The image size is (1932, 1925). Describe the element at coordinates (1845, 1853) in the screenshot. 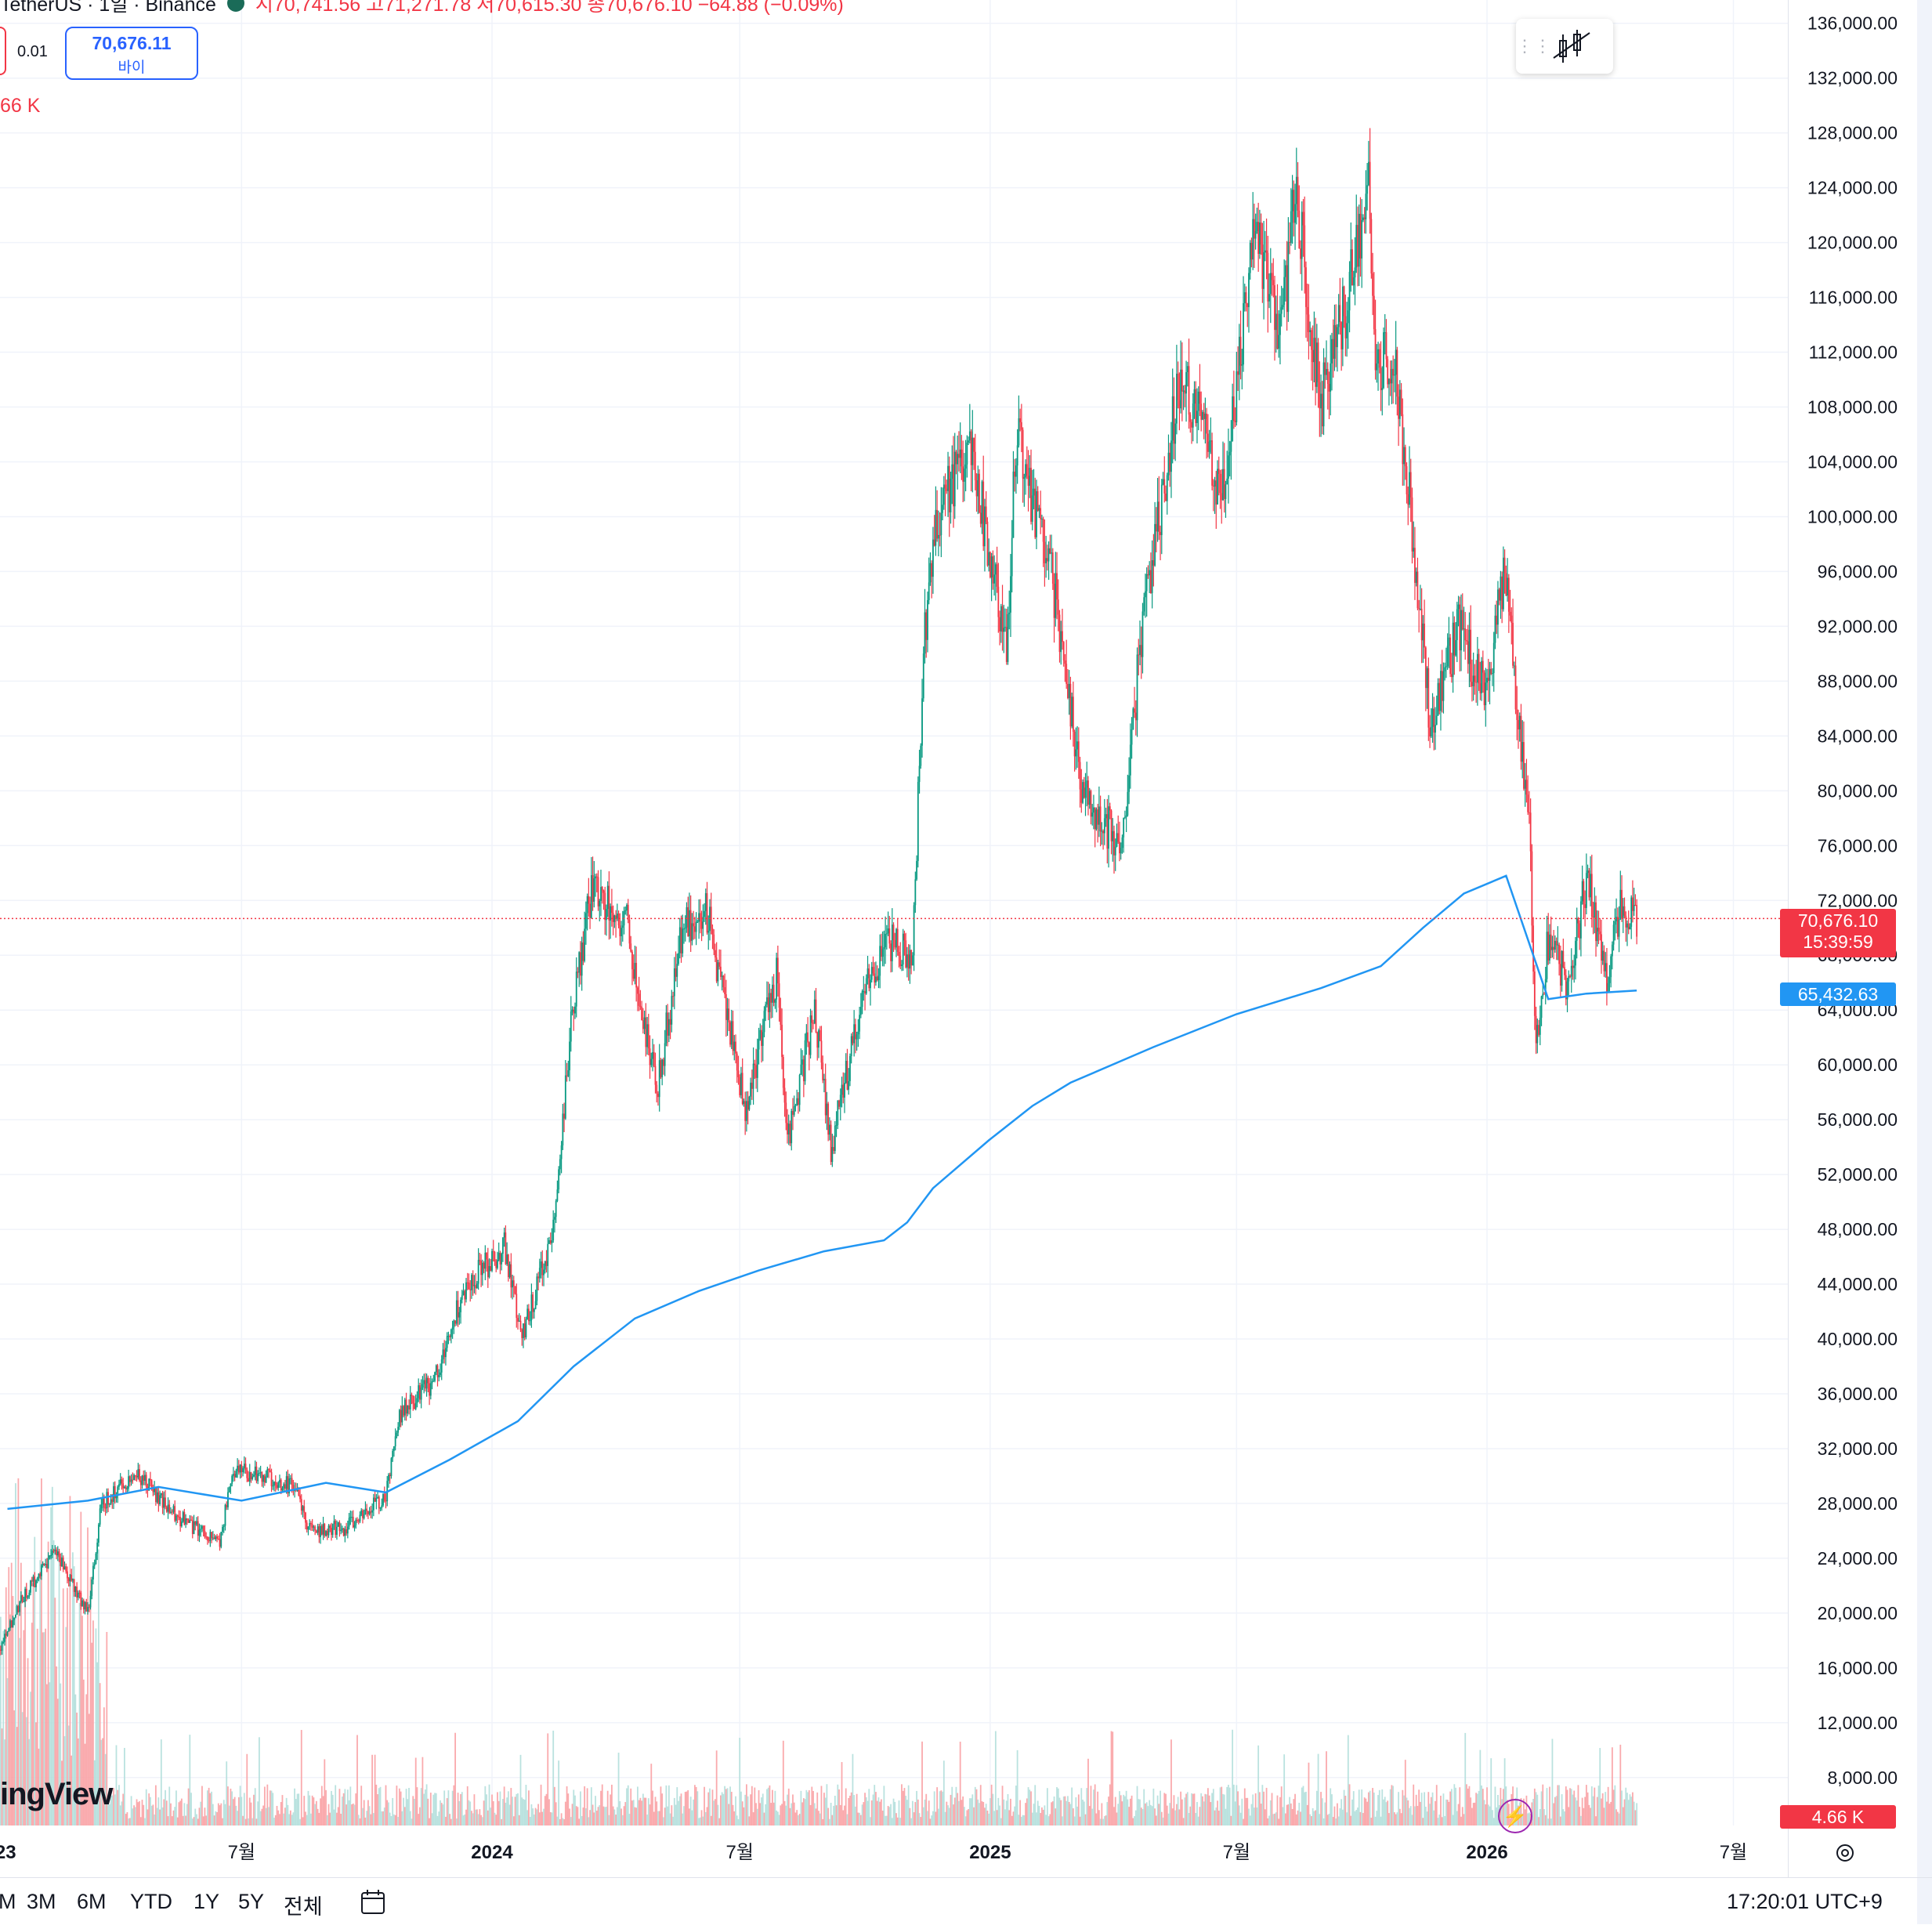

I see `settings-gear-icon` at that location.